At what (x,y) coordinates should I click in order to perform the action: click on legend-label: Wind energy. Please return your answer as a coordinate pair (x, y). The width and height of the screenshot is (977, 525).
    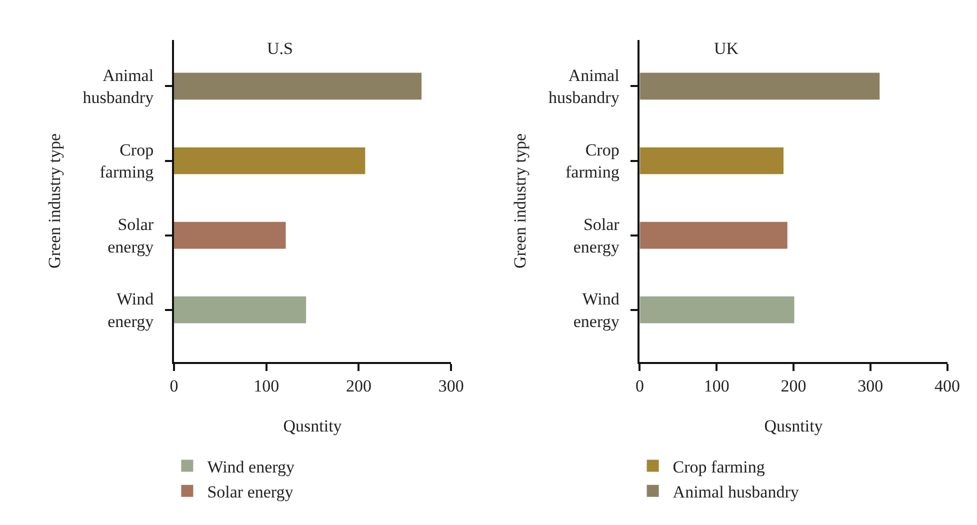
    Looking at the image, I should click on (251, 466).